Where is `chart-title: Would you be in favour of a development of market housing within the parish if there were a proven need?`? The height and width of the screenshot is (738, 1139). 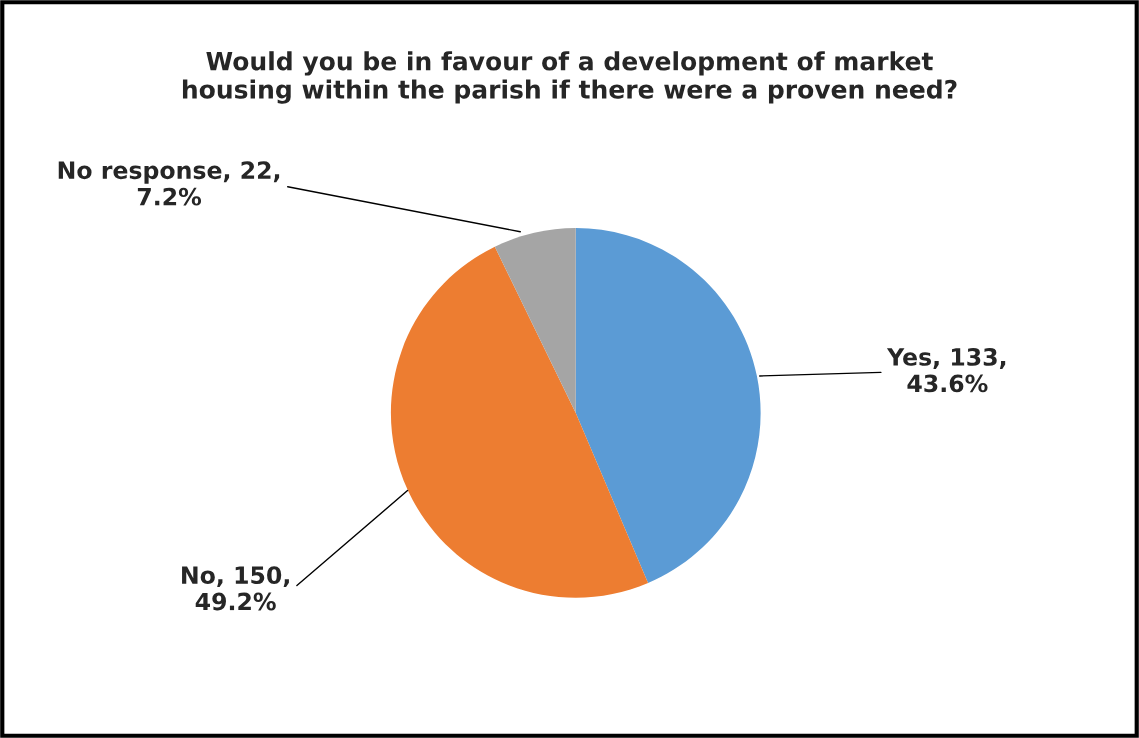
chart-title: Would you be in favour of a development of market housing within the parish if there were a proven need? is located at coordinates (569, 77).